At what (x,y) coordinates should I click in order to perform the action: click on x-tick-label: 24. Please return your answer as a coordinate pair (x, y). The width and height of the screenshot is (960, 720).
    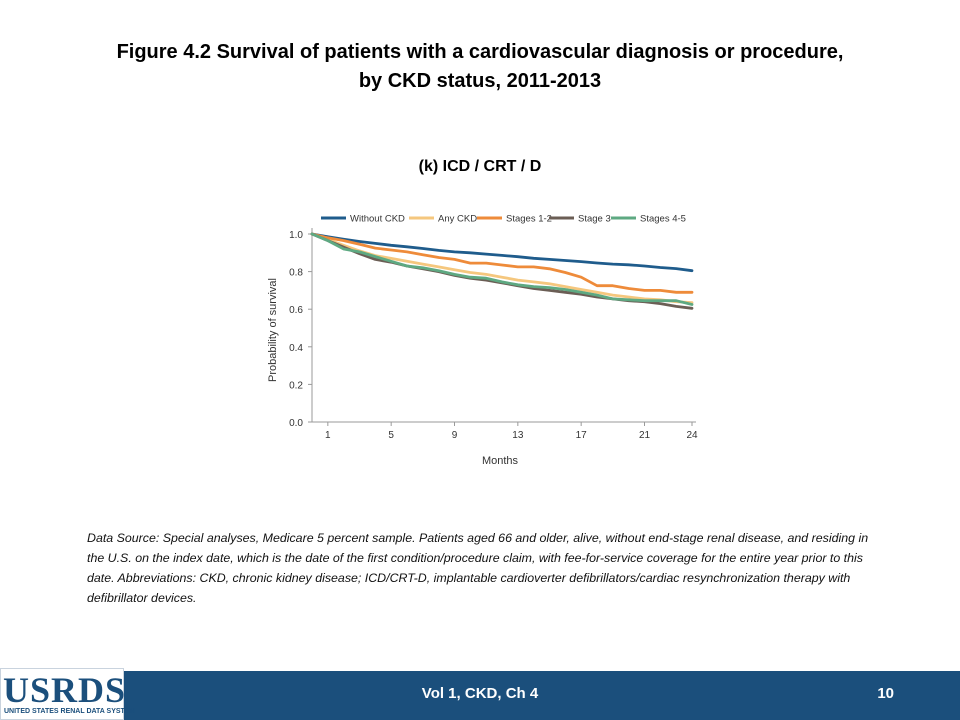
    Looking at the image, I should click on (692, 435).